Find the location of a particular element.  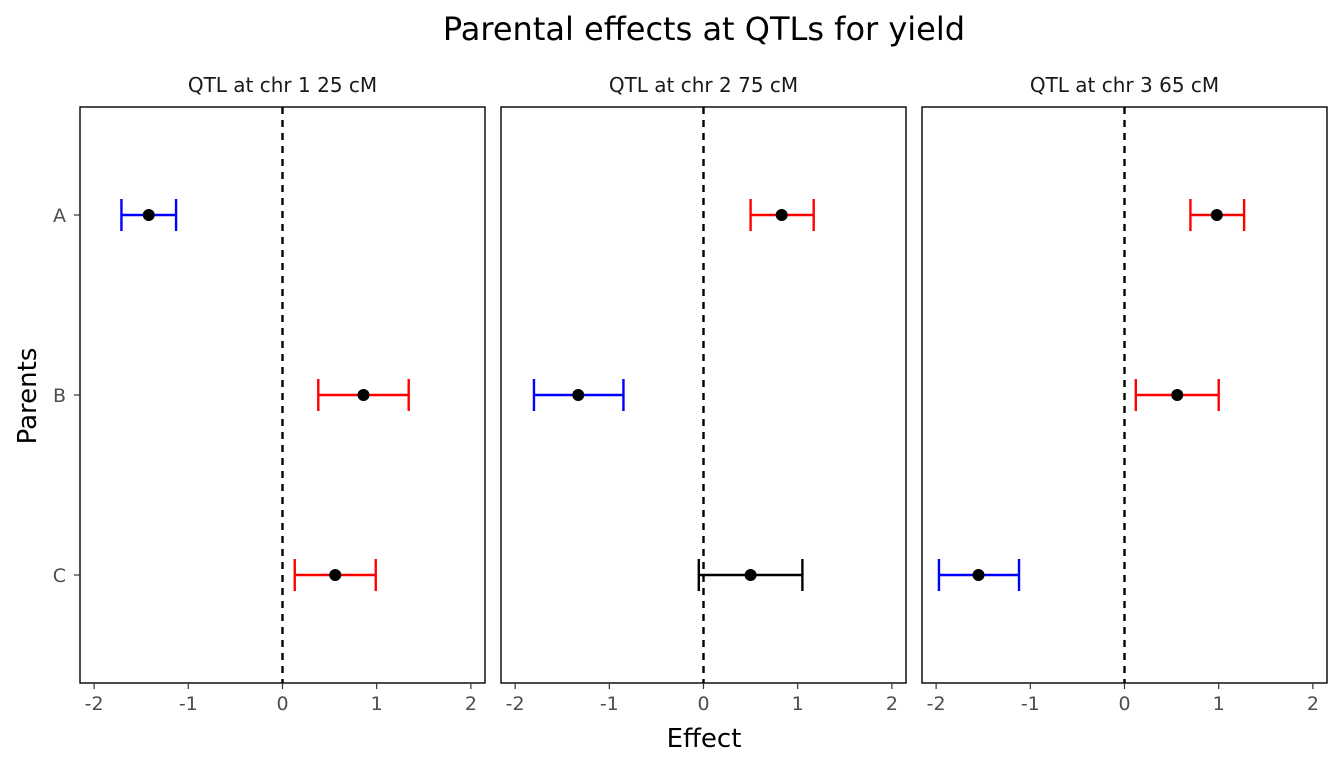

facet-strip-label: QTL at chr 1 25 cM is located at coordinates (282, 85).